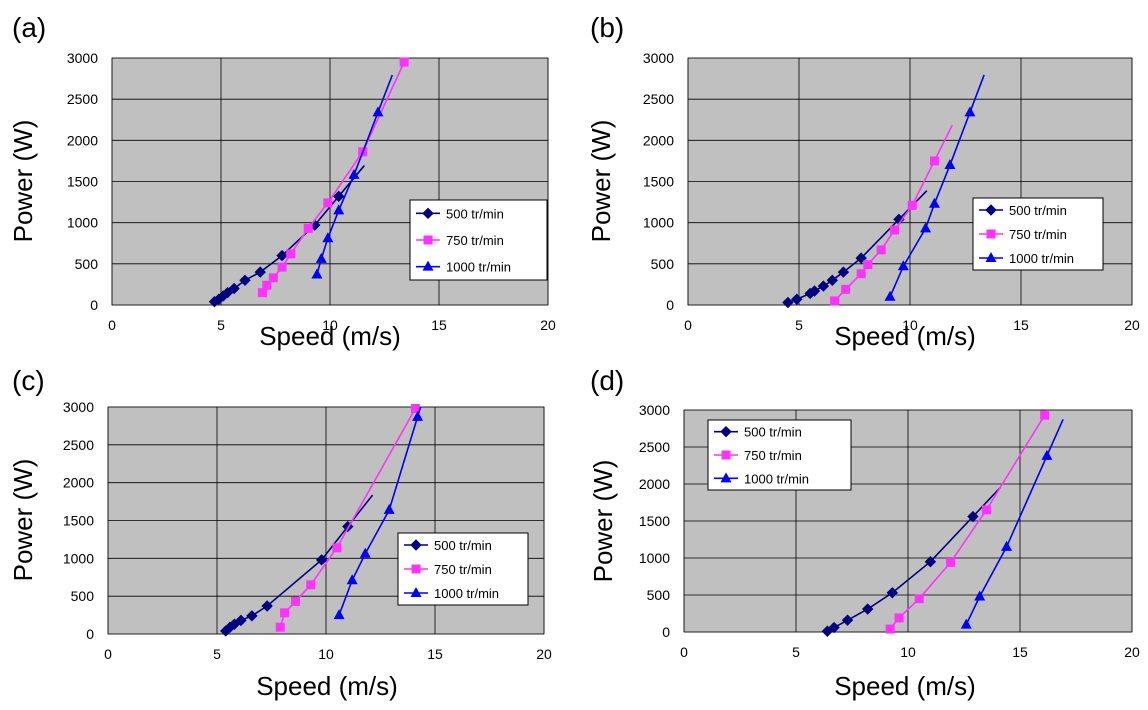 Image resolution: width=1148 pixels, height=710 pixels. I want to click on series-500-tr-min, so click(855, 249).